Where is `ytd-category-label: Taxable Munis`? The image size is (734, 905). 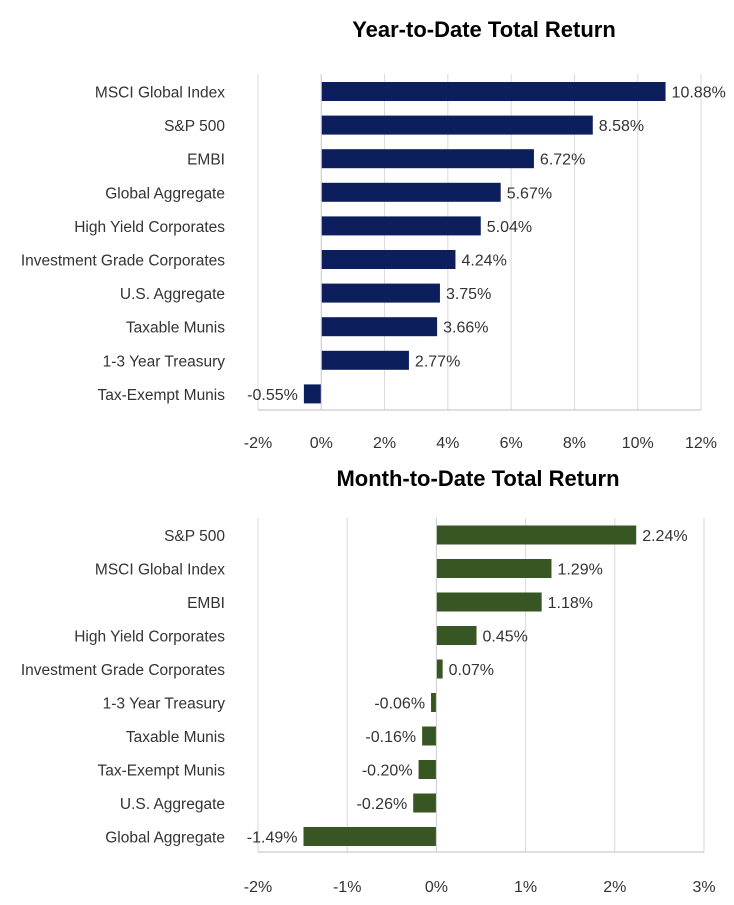 ytd-category-label: Taxable Munis is located at coordinates (175, 328).